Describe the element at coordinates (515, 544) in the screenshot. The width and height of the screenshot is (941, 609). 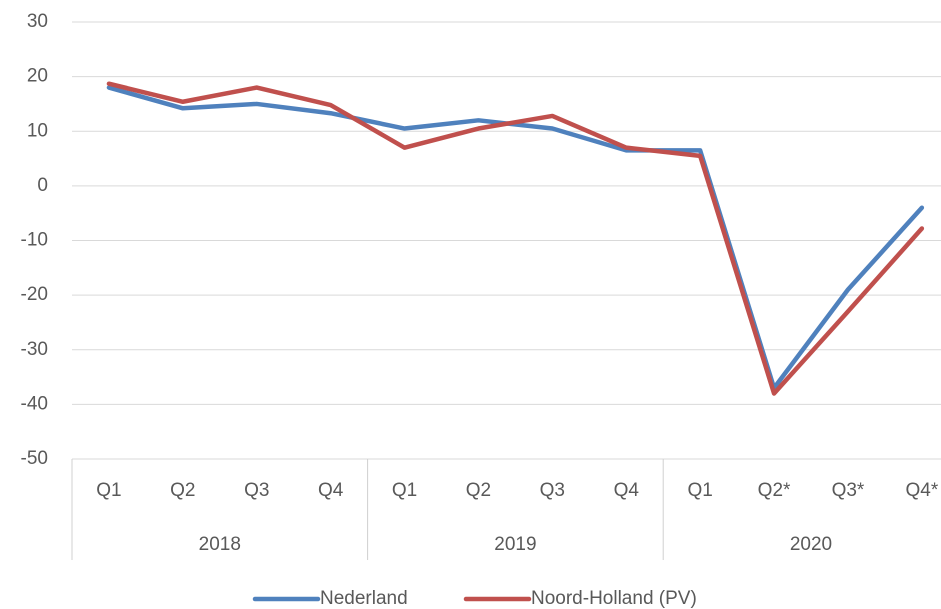
I see `group-label: 2019` at that location.